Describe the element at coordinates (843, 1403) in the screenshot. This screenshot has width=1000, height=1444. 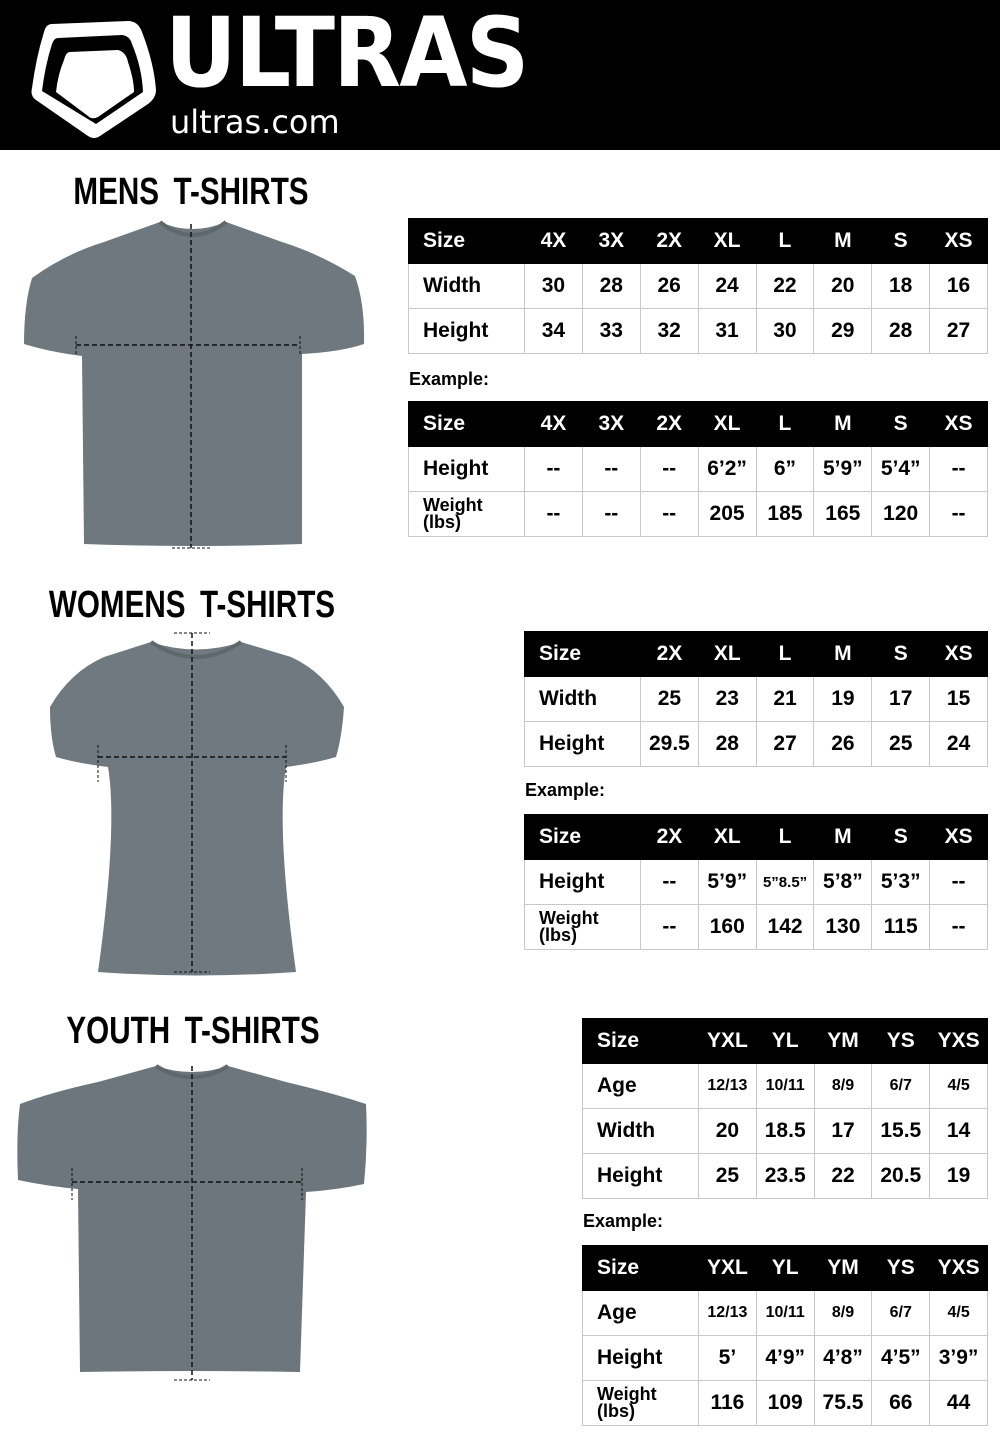
I see `table-cell: 75.5` at that location.